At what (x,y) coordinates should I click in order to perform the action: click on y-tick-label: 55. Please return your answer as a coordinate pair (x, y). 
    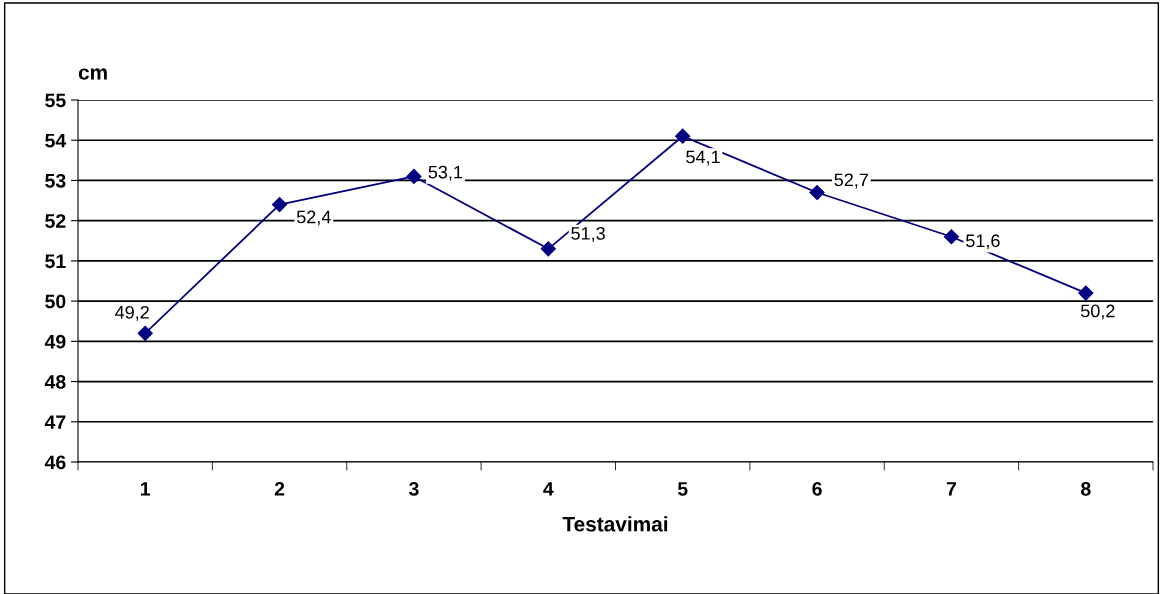
    Looking at the image, I should click on (55, 100).